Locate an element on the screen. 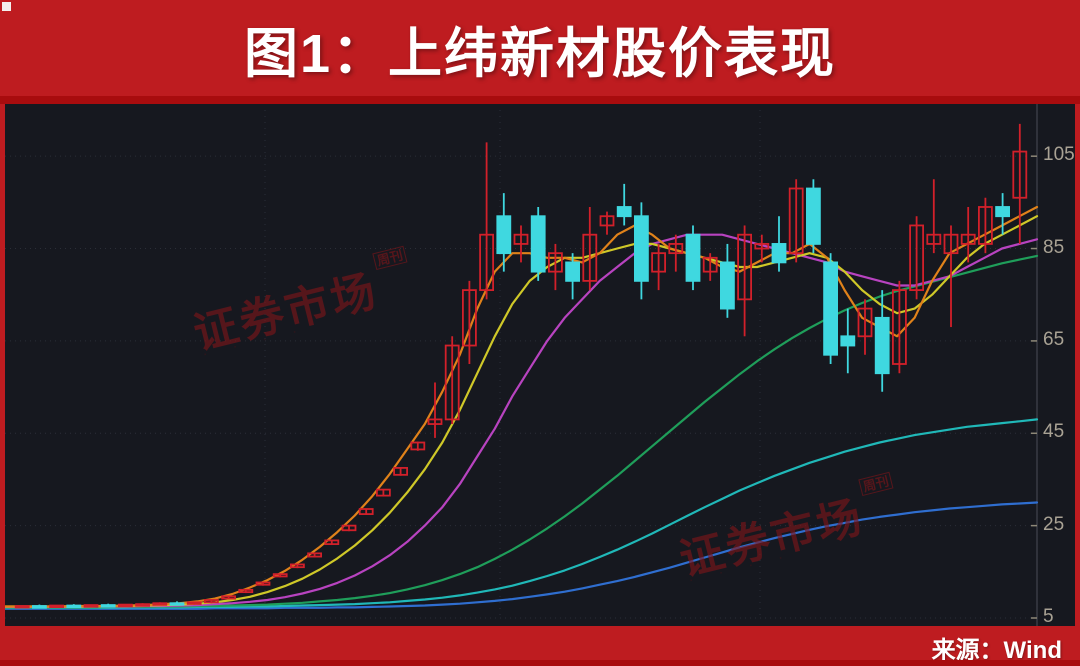 The image size is (1080, 666). page-title: 图1：上纬新材股价表现 is located at coordinates (540, 53).